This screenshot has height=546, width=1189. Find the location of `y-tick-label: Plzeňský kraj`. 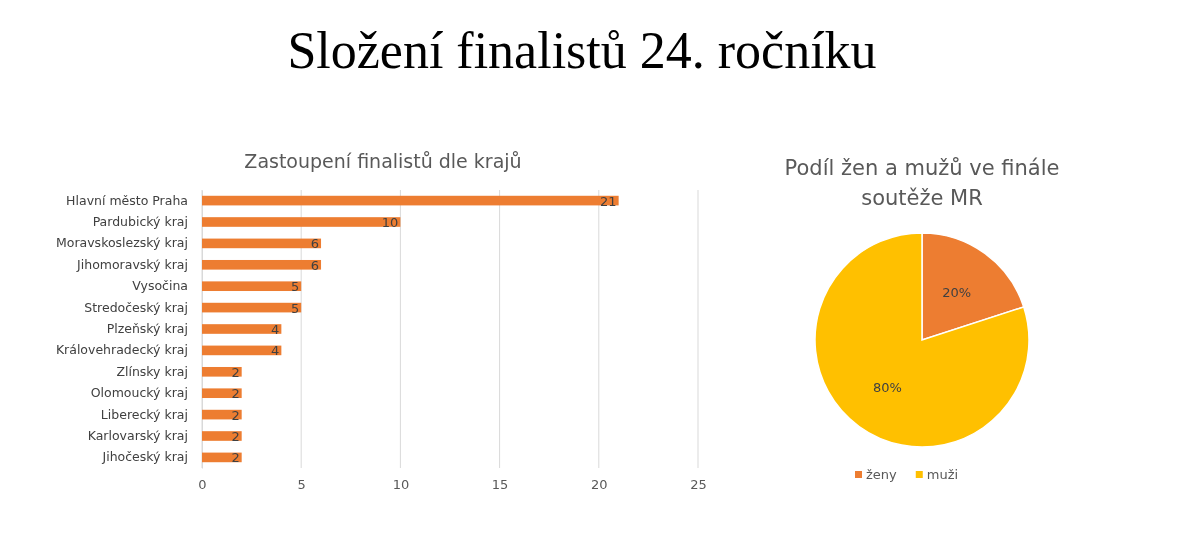

y-tick-label: Plzeňský kraj is located at coordinates (147, 328).